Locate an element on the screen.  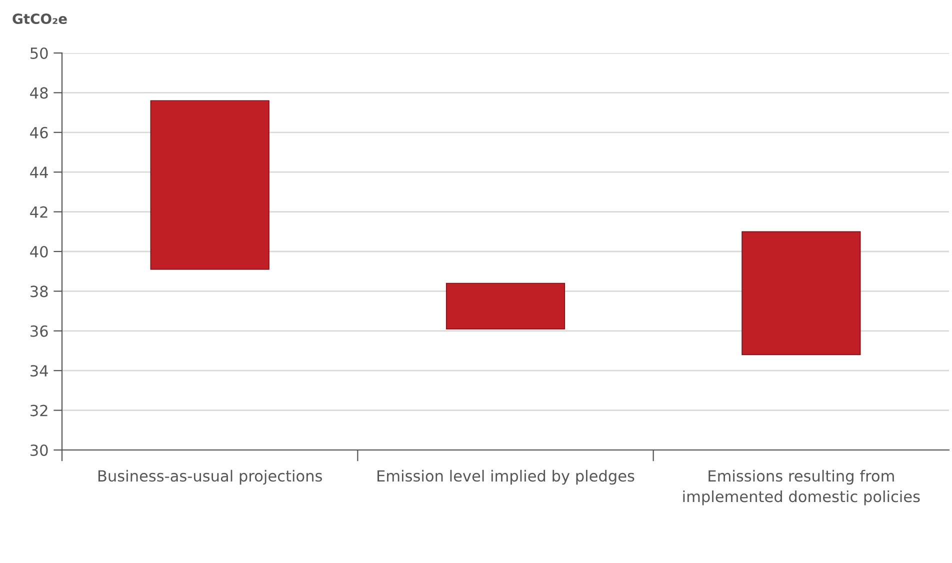
y-tick-label: 36 is located at coordinates (39, 331).